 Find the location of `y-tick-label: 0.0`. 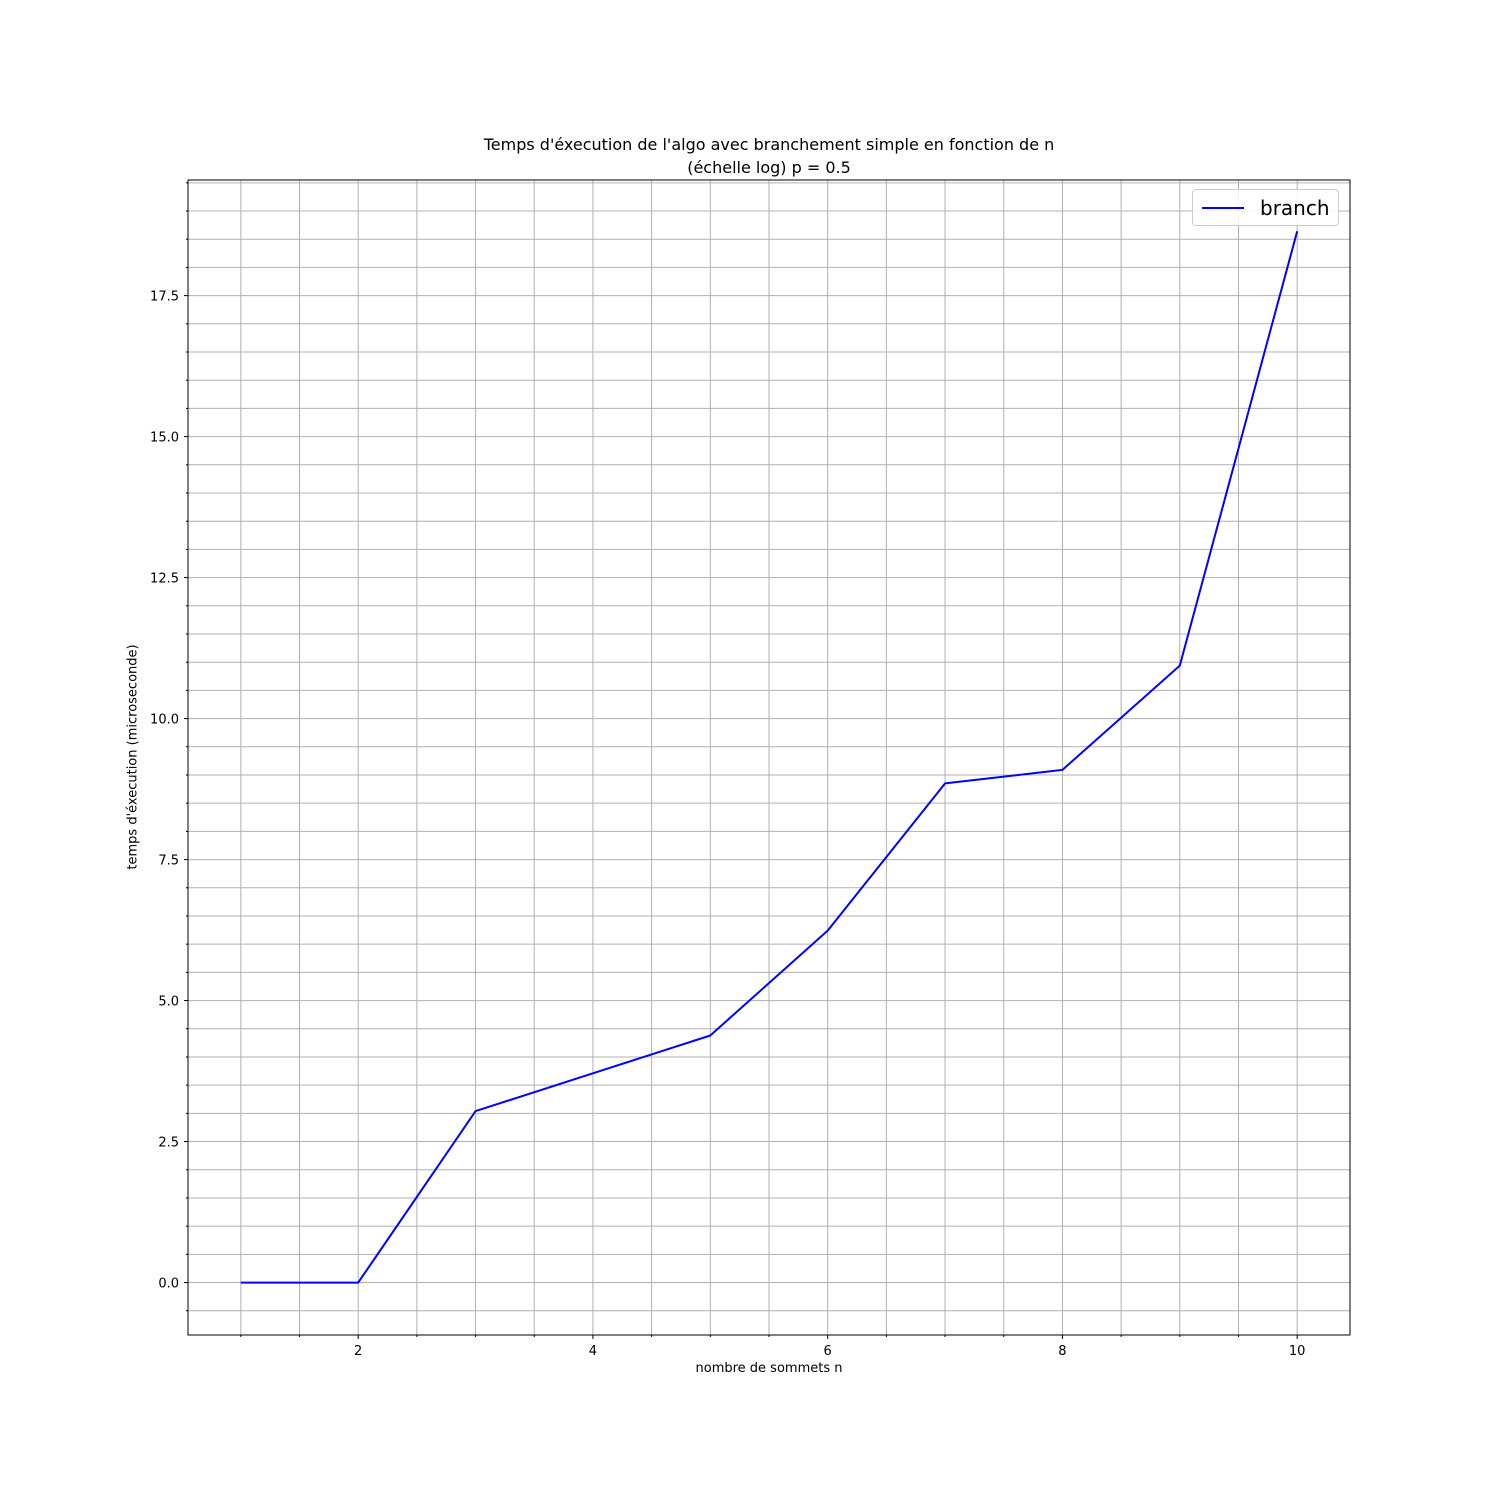

y-tick-label: 0.0 is located at coordinates (168, 1284).